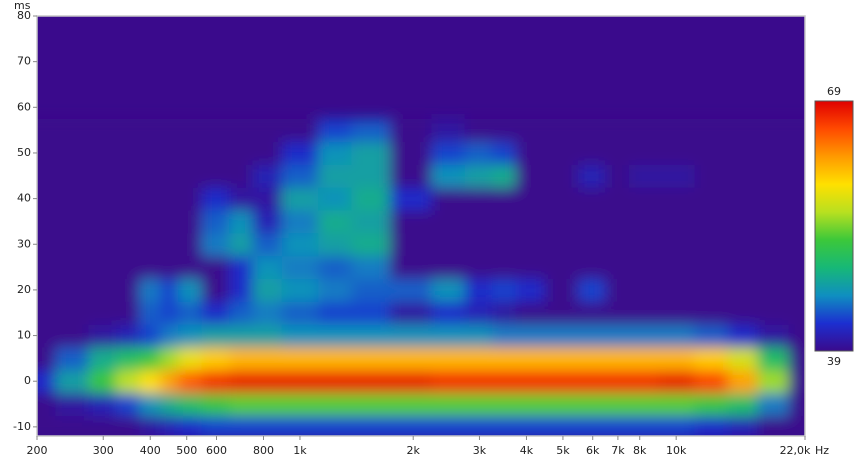 This screenshot has width=854, height=461. I want to click on y-tick-label: 20, so click(24, 289).